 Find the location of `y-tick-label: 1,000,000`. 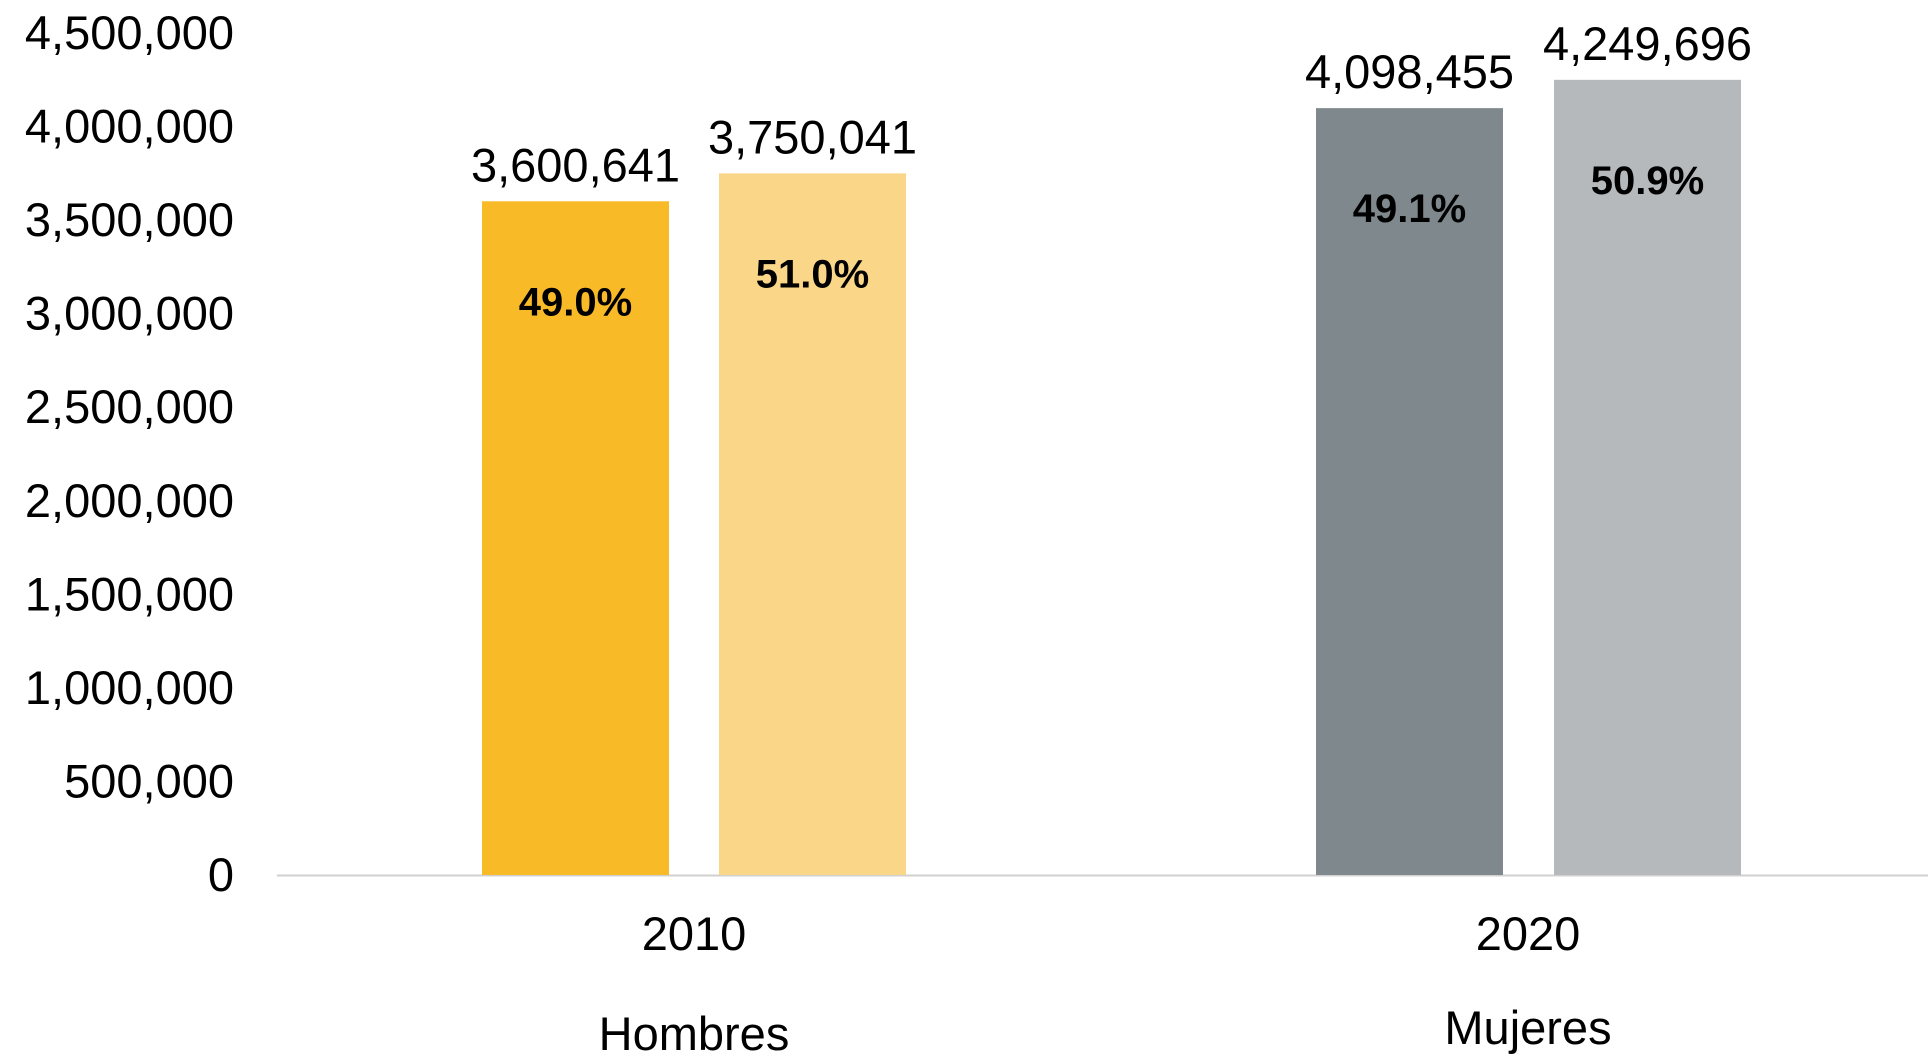

y-tick-label: 1,000,000 is located at coordinates (129, 687).